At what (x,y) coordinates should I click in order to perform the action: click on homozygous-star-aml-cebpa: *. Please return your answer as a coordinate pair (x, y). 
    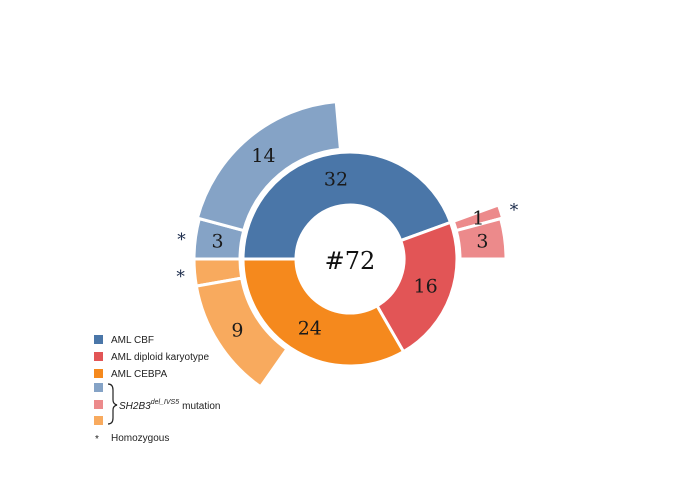
    Looking at the image, I should click on (180, 277).